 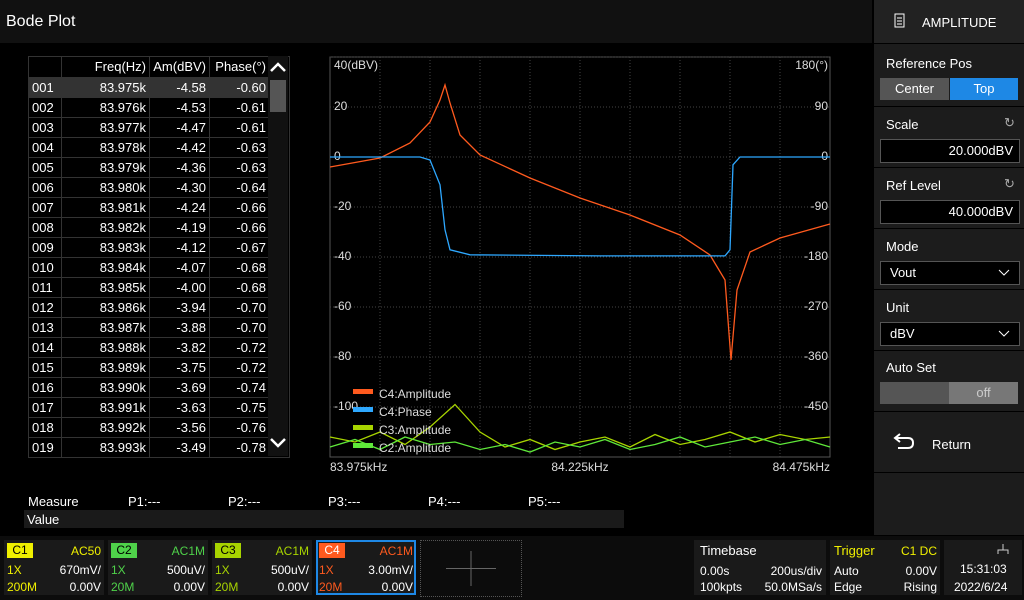 I want to click on timebase-points: 100kpts, so click(x=721, y=587).